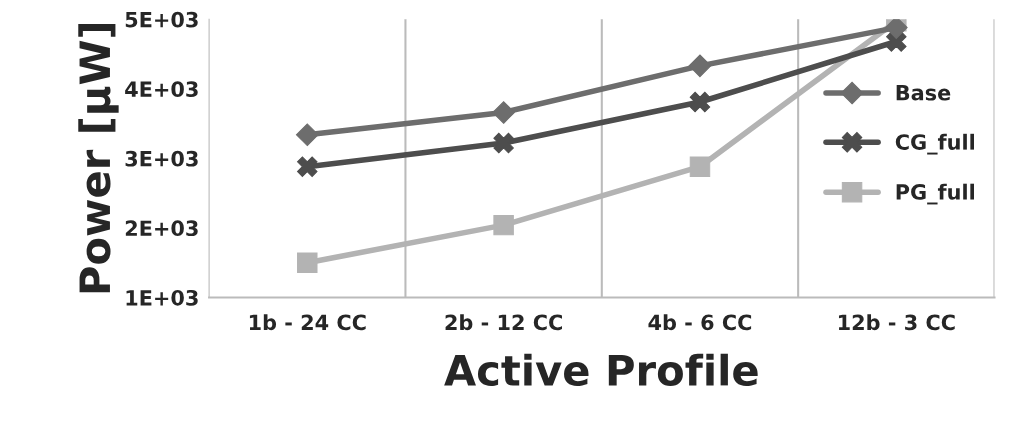  Describe the element at coordinates (161, 19) in the screenshot. I see `y-tick-label: 5E+03` at that location.